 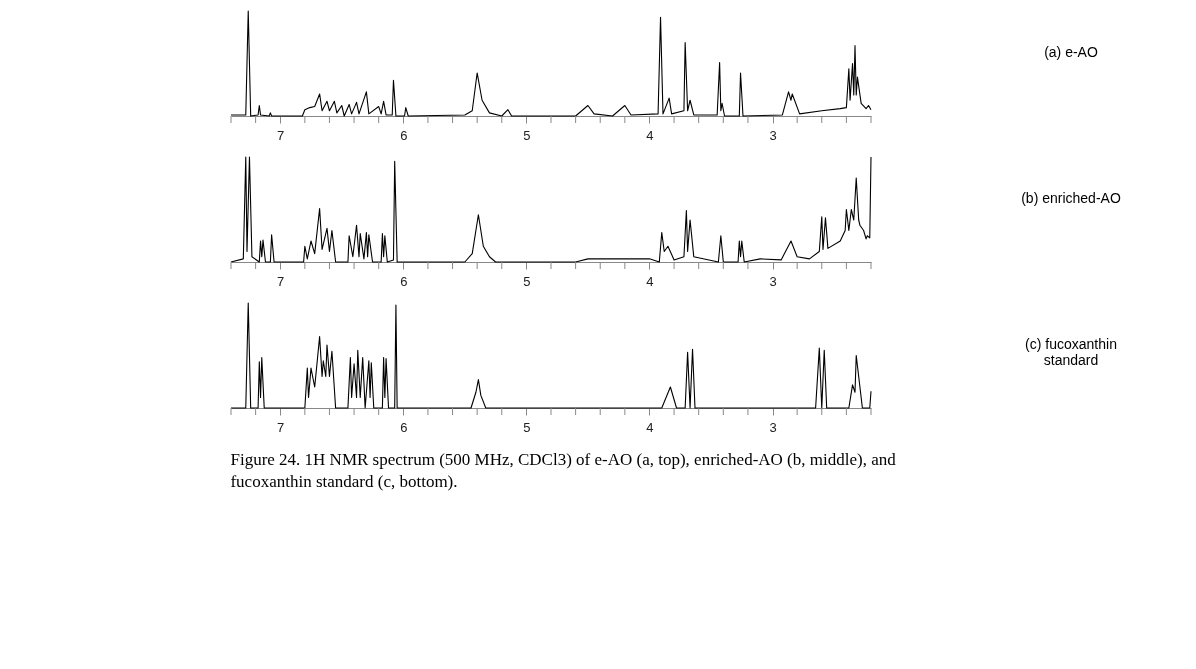 I want to click on text: (a) e-AO, so click(x=1071, y=52).